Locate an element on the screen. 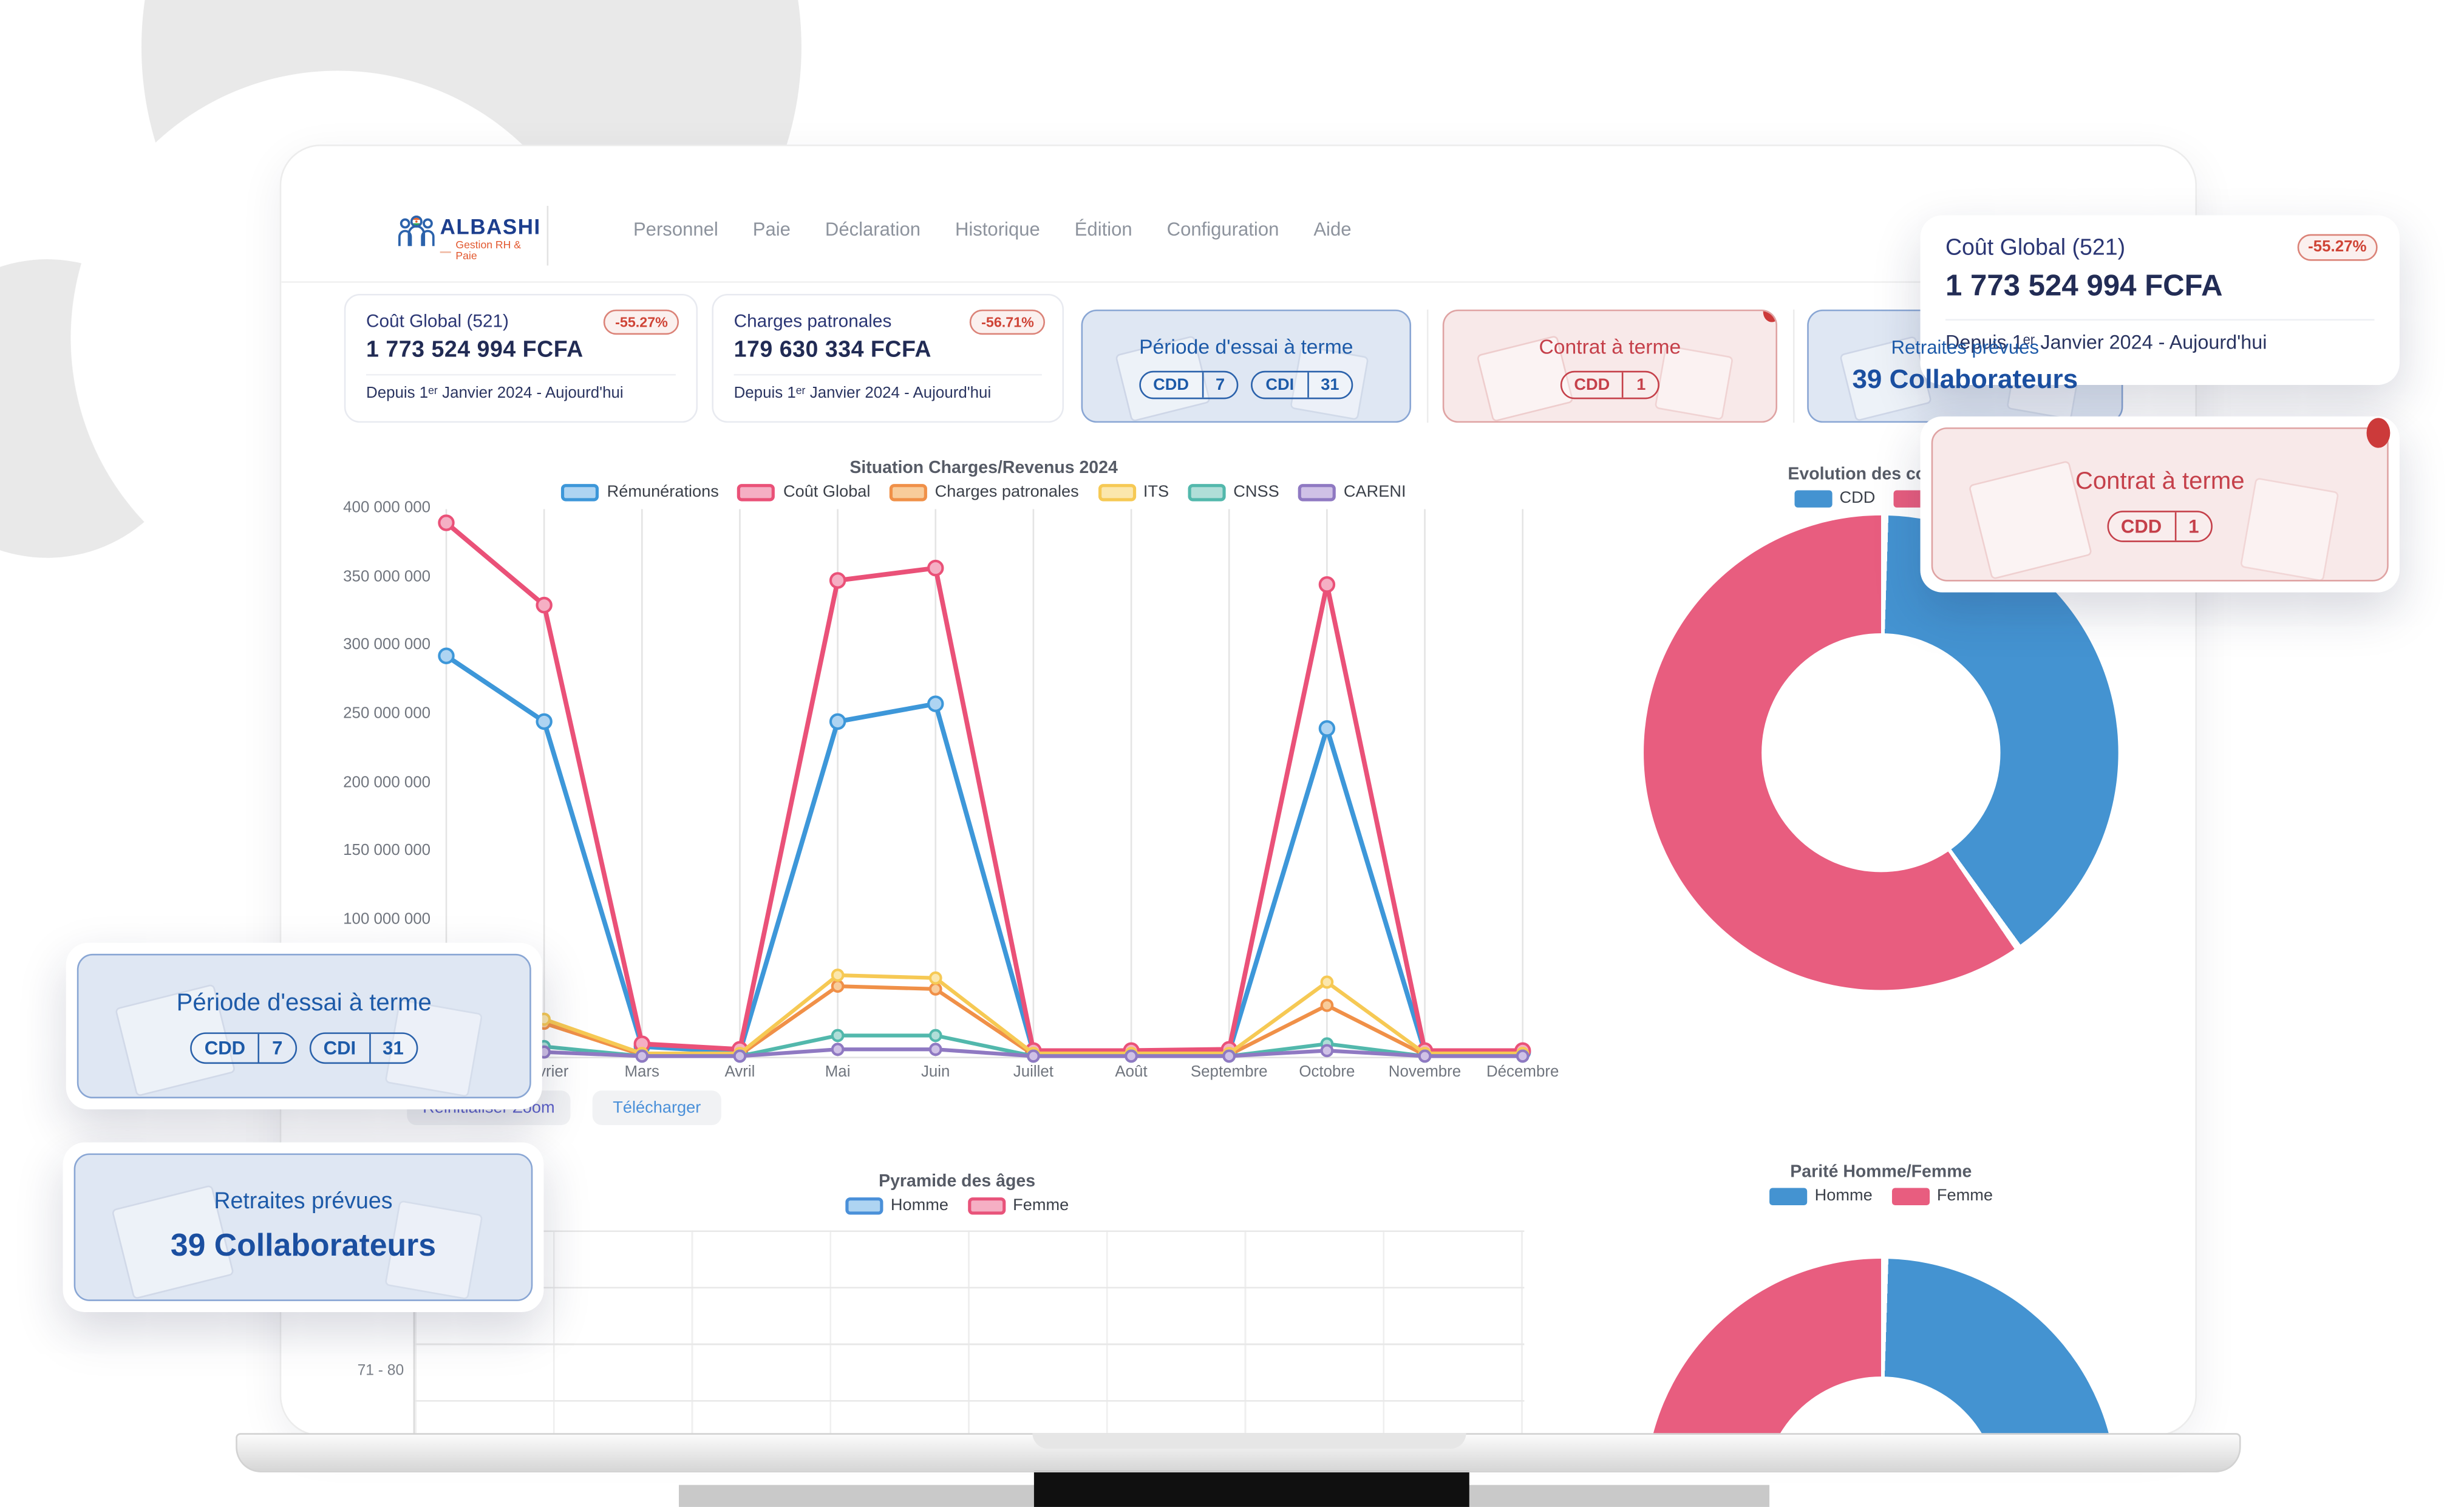  nav-item-edition: Édition is located at coordinates (1103, 229).